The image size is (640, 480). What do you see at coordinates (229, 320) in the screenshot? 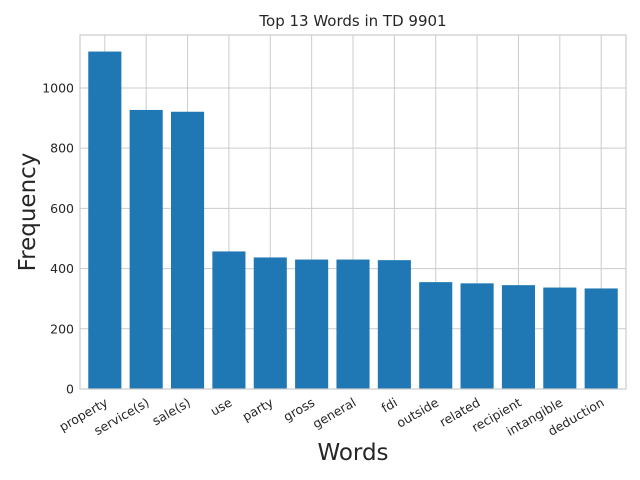
I see `bar-use` at bounding box center [229, 320].